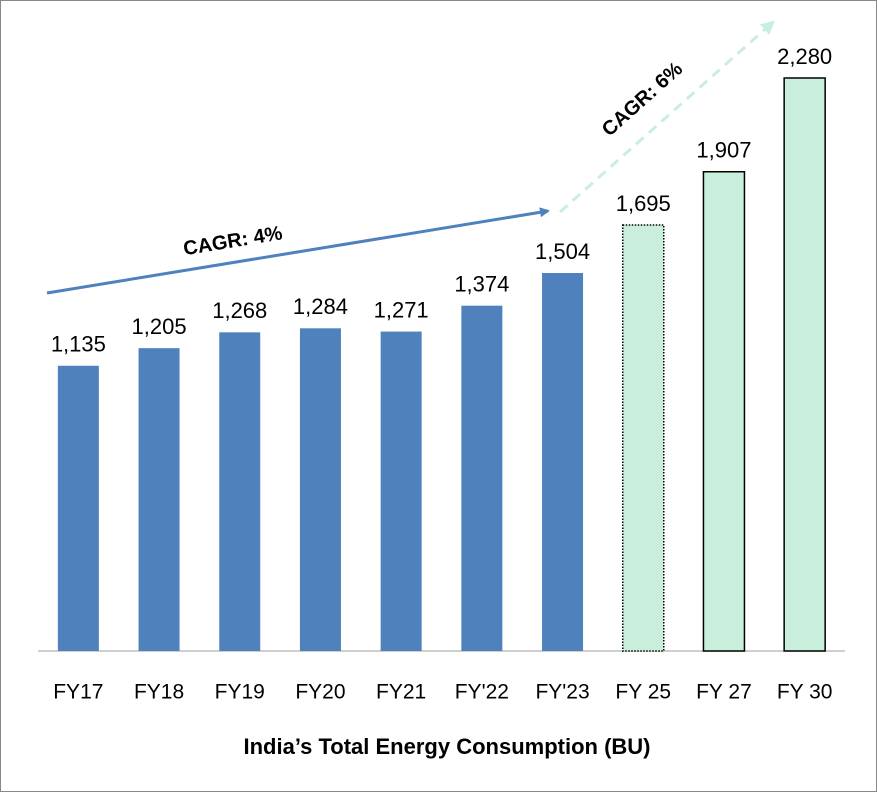 This screenshot has width=877, height=792. Describe the element at coordinates (481, 284) in the screenshot. I see `data-label: 1,374` at that location.